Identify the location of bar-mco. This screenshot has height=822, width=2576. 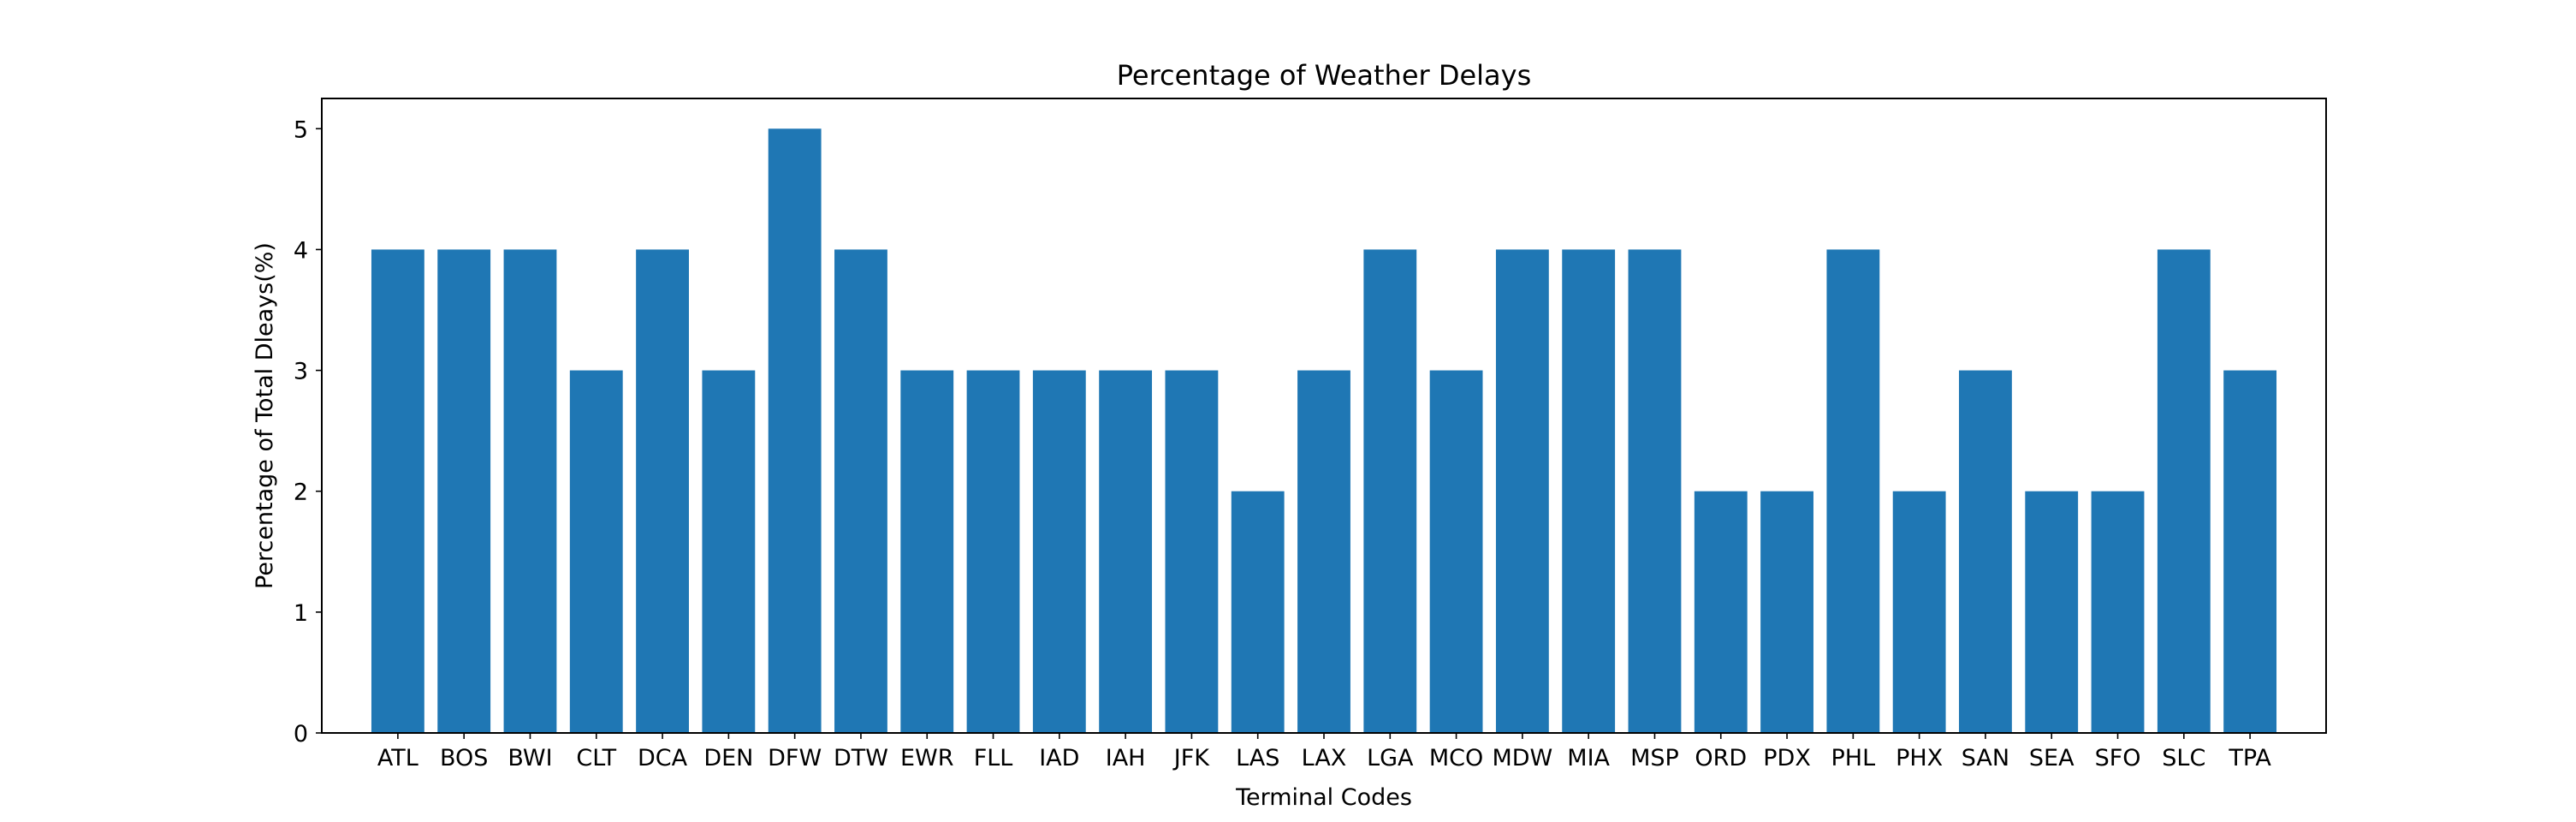
(1456, 551).